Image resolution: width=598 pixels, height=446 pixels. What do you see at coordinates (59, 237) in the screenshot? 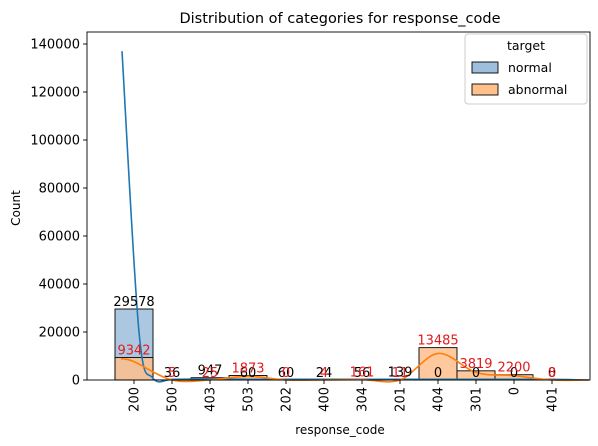
I see `y-tick-label: 60000` at bounding box center [59, 237].